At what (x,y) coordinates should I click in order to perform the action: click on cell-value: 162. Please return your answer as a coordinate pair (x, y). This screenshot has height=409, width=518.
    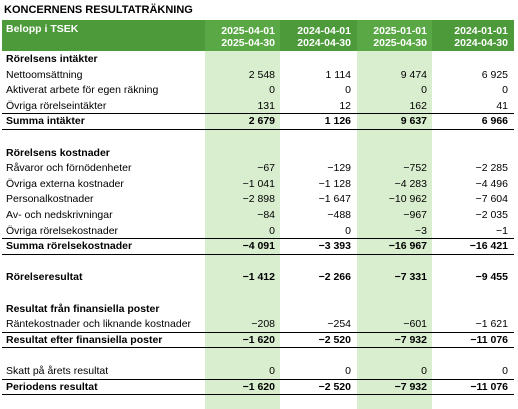
    Looking at the image, I should click on (418, 105).